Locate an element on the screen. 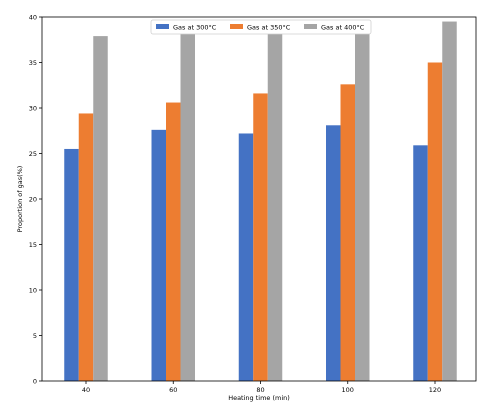  y-axis-ticks: 0 5 10 15 20 25 30 35 40 is located at coordinates (35, 199).